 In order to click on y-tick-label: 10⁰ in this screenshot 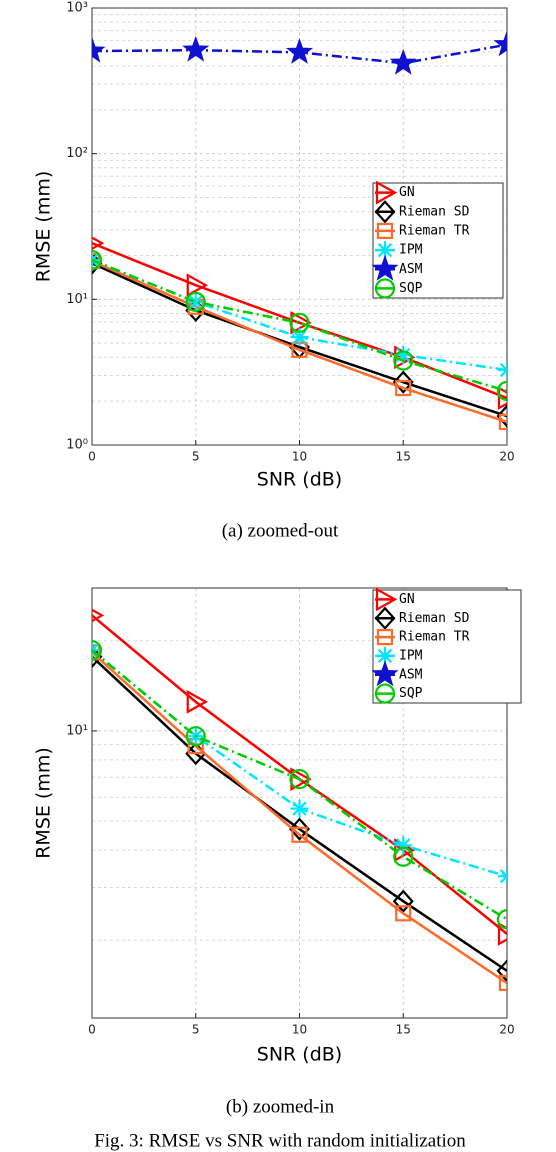, I will do `click(77, 445)`.